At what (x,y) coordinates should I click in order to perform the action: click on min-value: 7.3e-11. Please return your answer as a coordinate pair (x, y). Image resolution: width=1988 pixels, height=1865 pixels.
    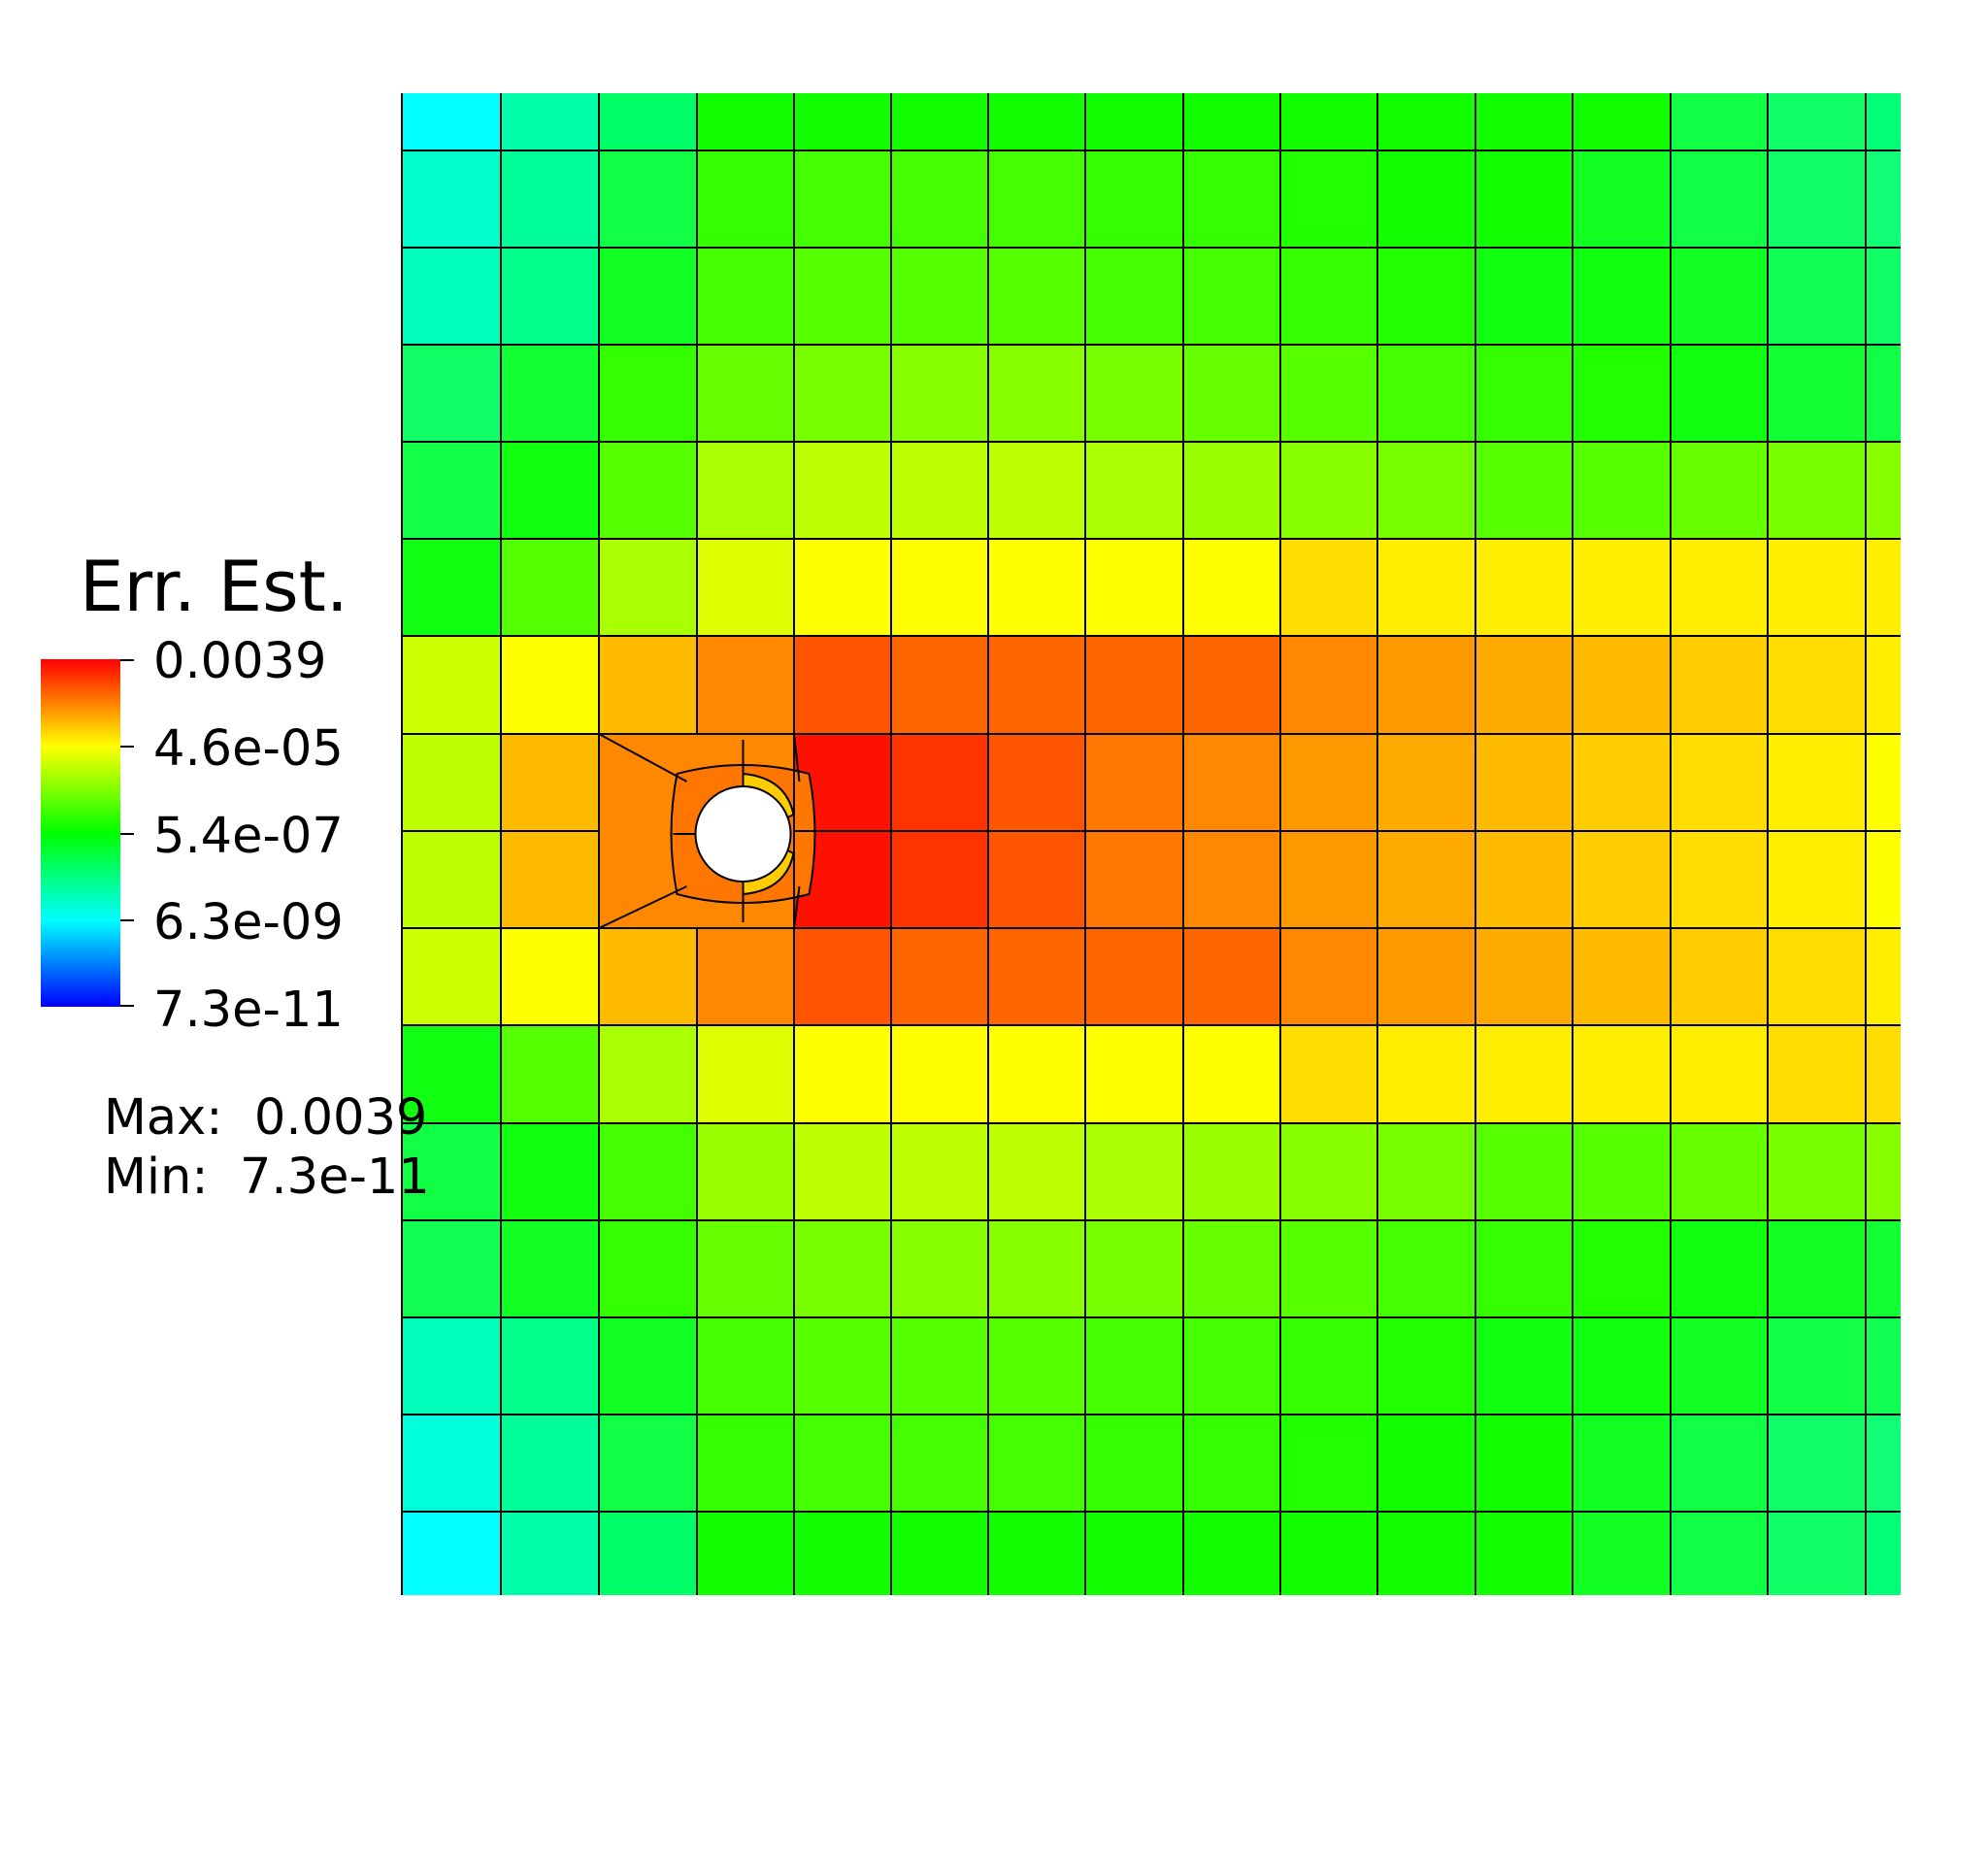
    Looking at the image, I should click on (334, 1177).